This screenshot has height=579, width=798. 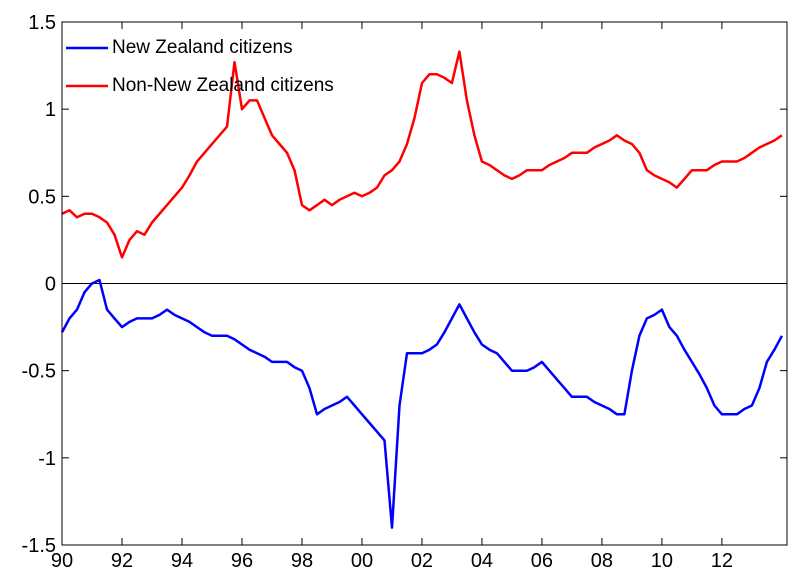 I want to click on y-tick-label: 0.5, so click(x=42, y=197).